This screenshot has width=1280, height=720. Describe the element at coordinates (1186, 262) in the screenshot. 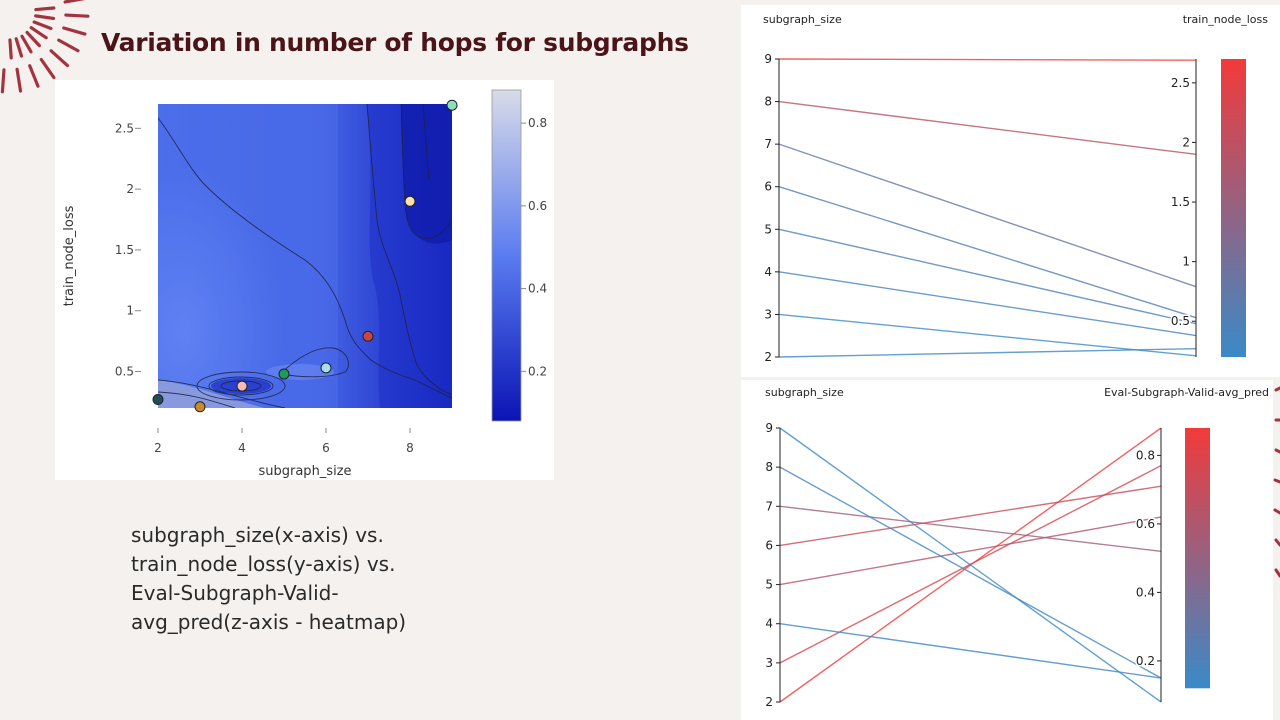

I see `right-tick-label: 1` at that location.